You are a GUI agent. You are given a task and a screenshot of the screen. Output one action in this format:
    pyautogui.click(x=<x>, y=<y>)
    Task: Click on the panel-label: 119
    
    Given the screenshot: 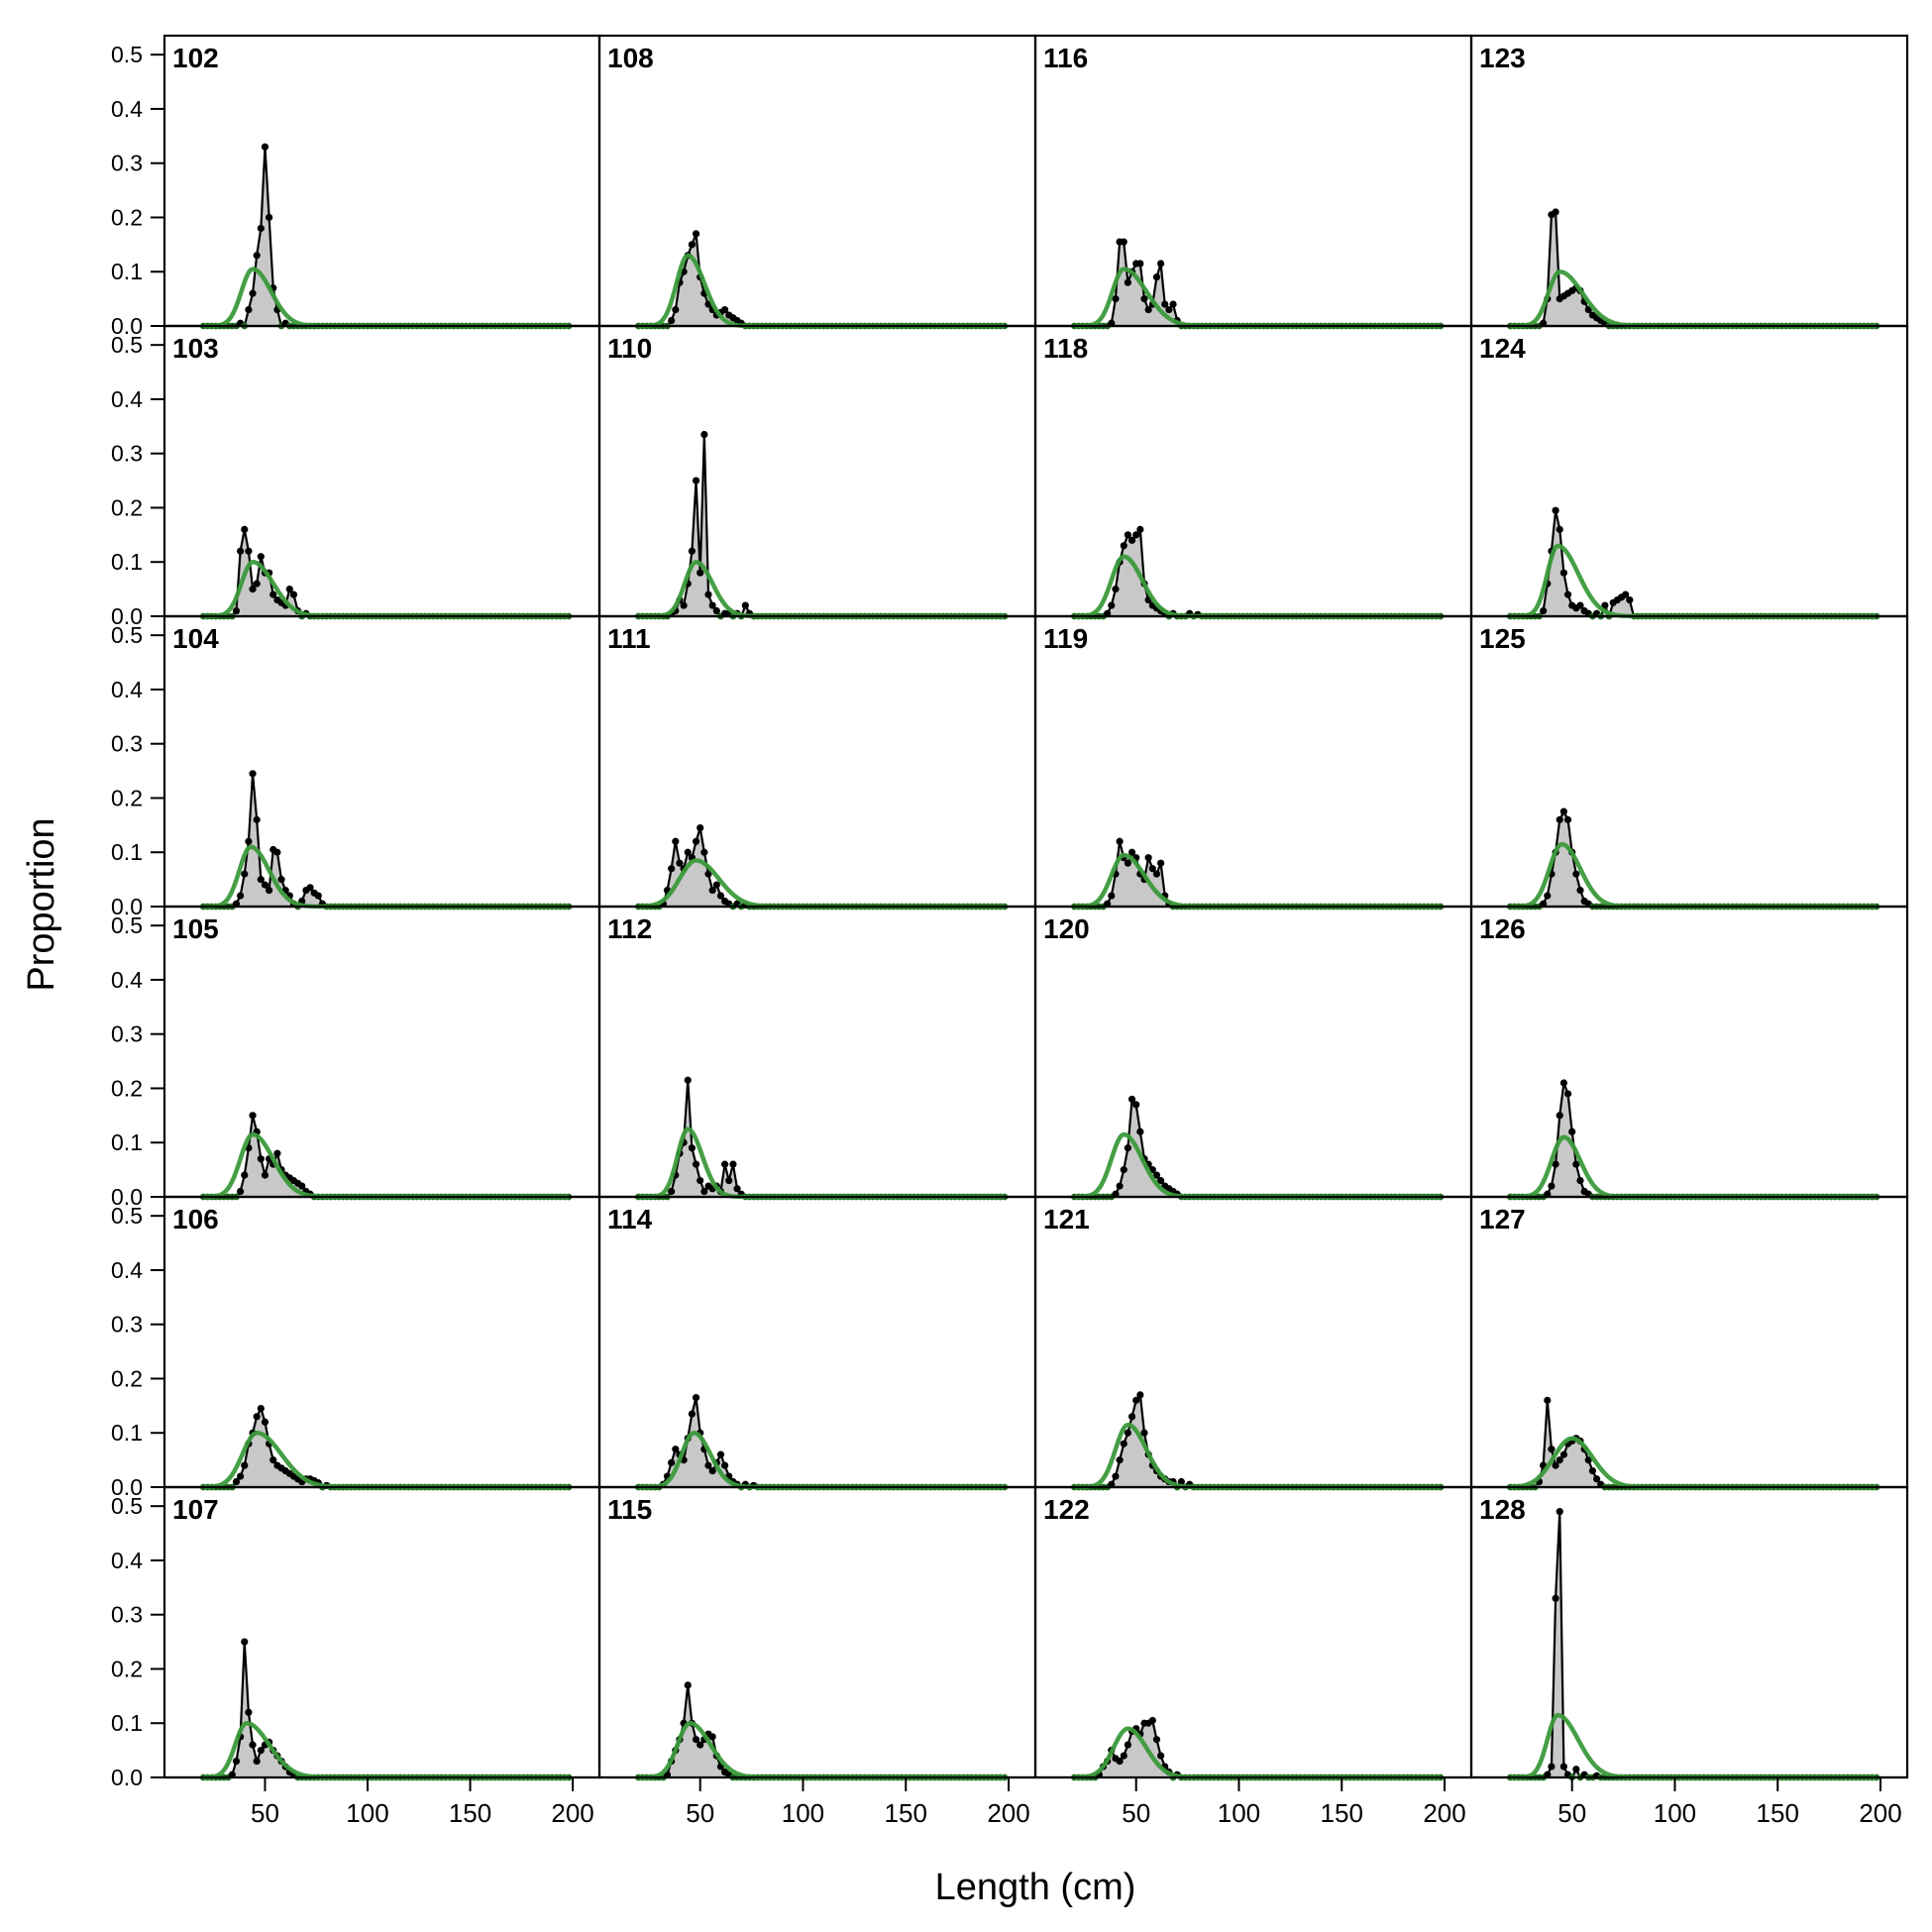 What is the action you would take?
    pyautogui.click(x=1065, y=638)
    